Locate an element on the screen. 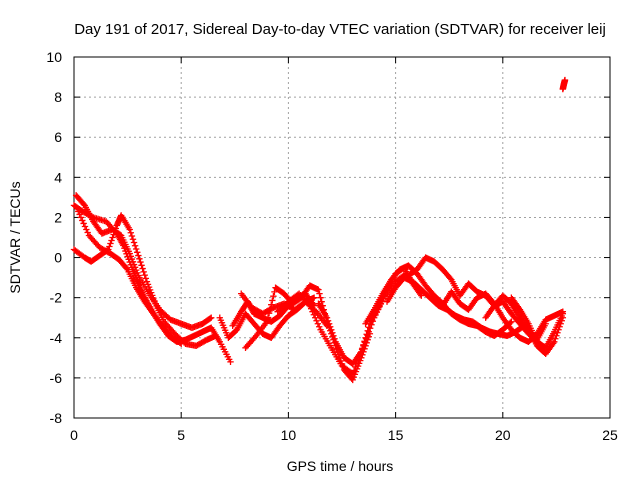 Image resolution: width=640 pixels, height=480 pixels. x-tick-label: 10 is located at coordinates (289, 435).